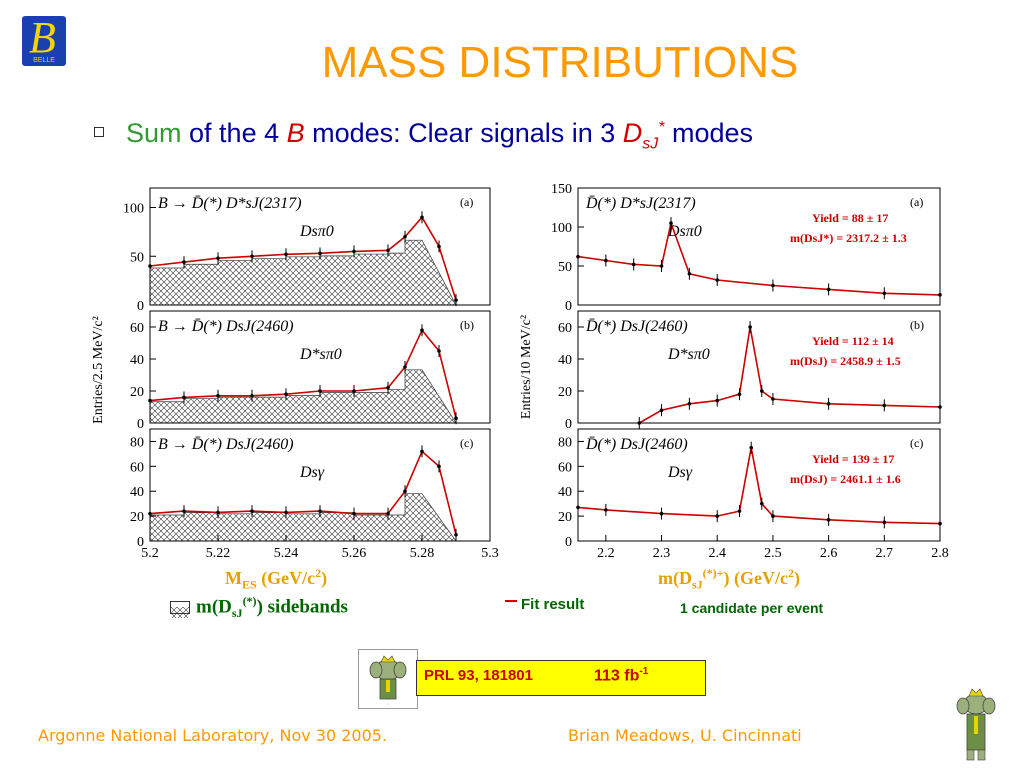 Image resolution: width=1024 pixels, height=769 pixels. Describe the element at coordinates (137, 257) in the screenshot. I see `y-tick-label: 50` at that location.